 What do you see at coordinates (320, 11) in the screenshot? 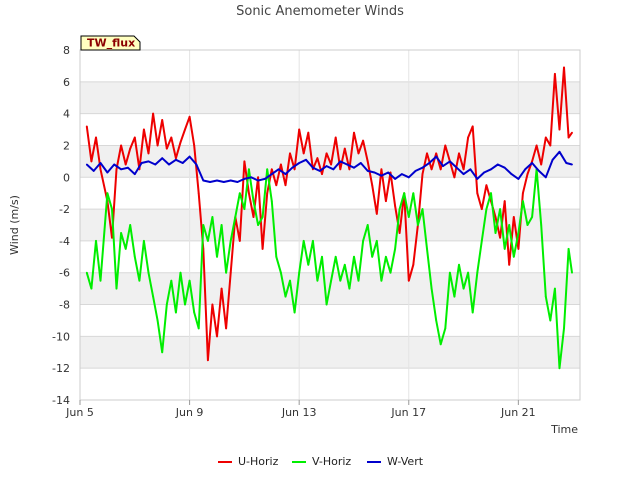
I see `chart-title: Sonic Anemometer Winds` at bounding box center [320, 11].